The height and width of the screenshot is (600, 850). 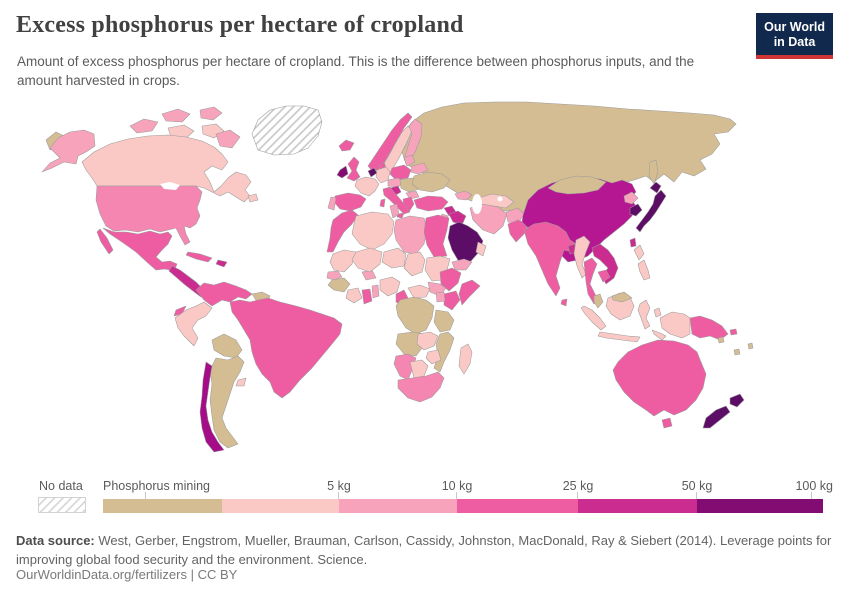 What do you see at coordinates (633, 242) in the screenshot?
I see `country-taiwan` at bounding box center [633, 242].